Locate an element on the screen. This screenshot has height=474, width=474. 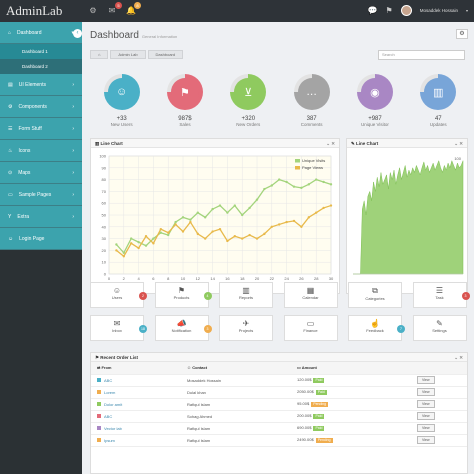
settings-icon: ⚙ is located at coordinates (93, 10).